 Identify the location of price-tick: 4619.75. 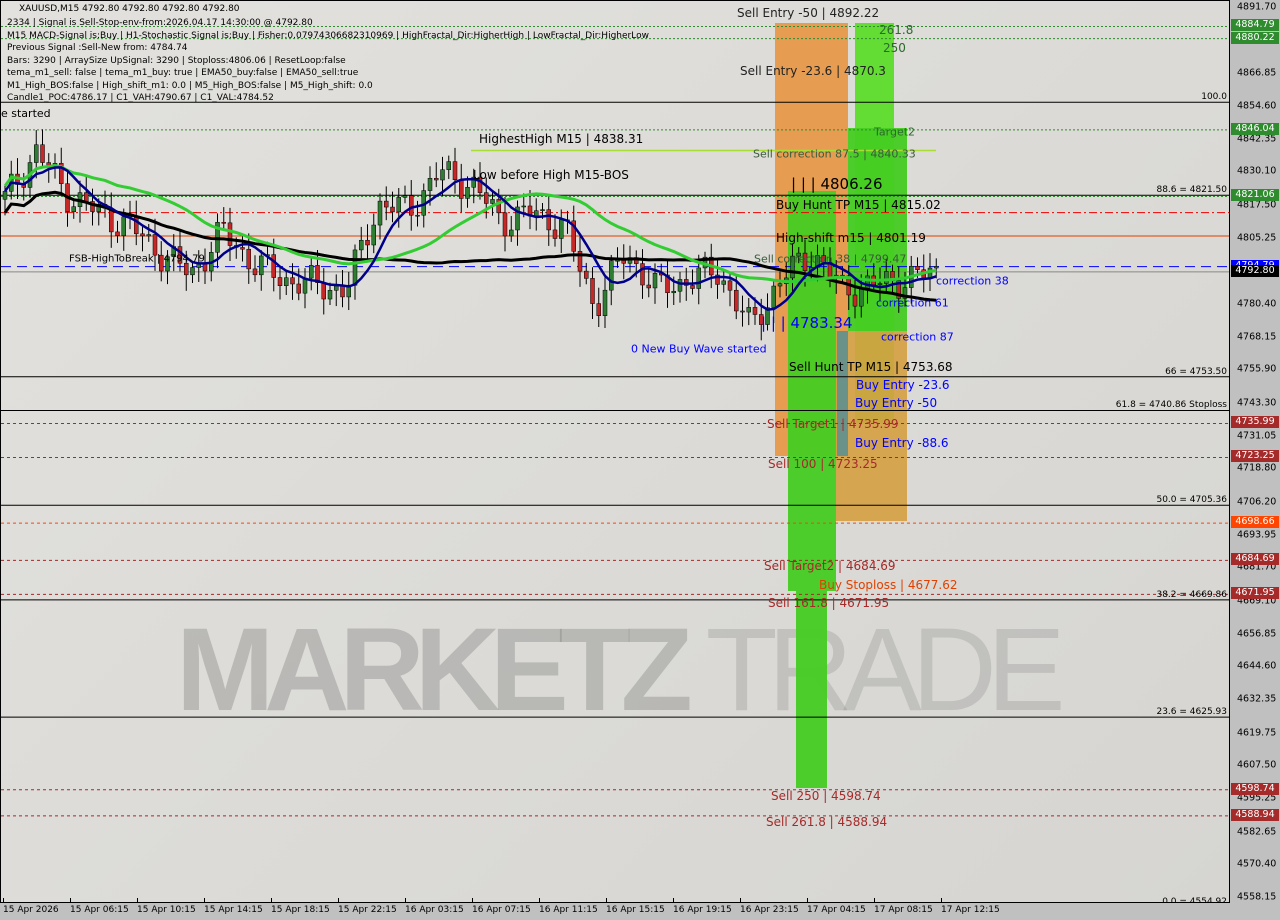
(1257, 733).